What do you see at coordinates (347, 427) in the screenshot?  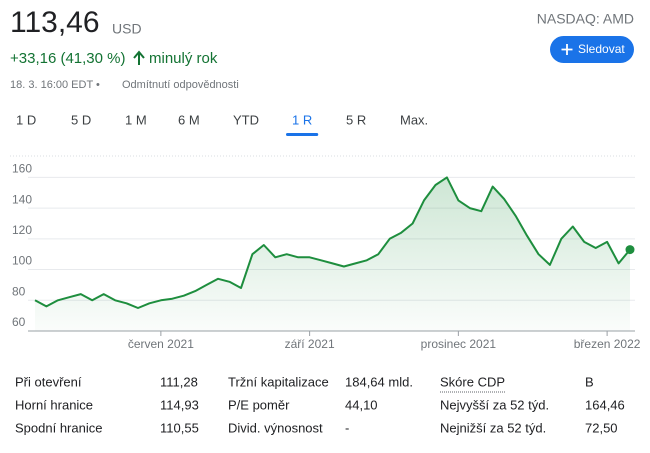 I see `stat-value: -` at bounding box center [347, 427].